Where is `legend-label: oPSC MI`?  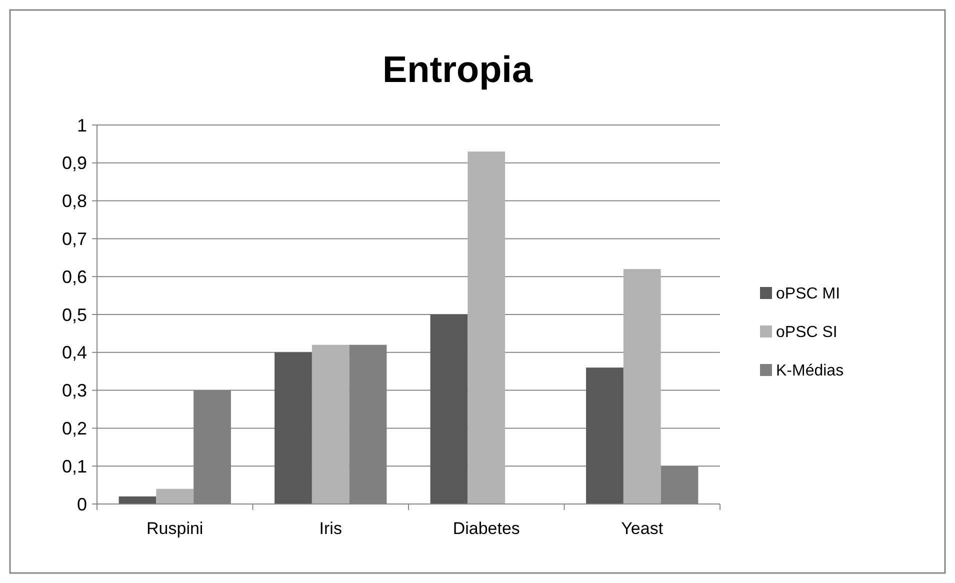
legend-label: oPSC MI is located at coordinates (808, 294).